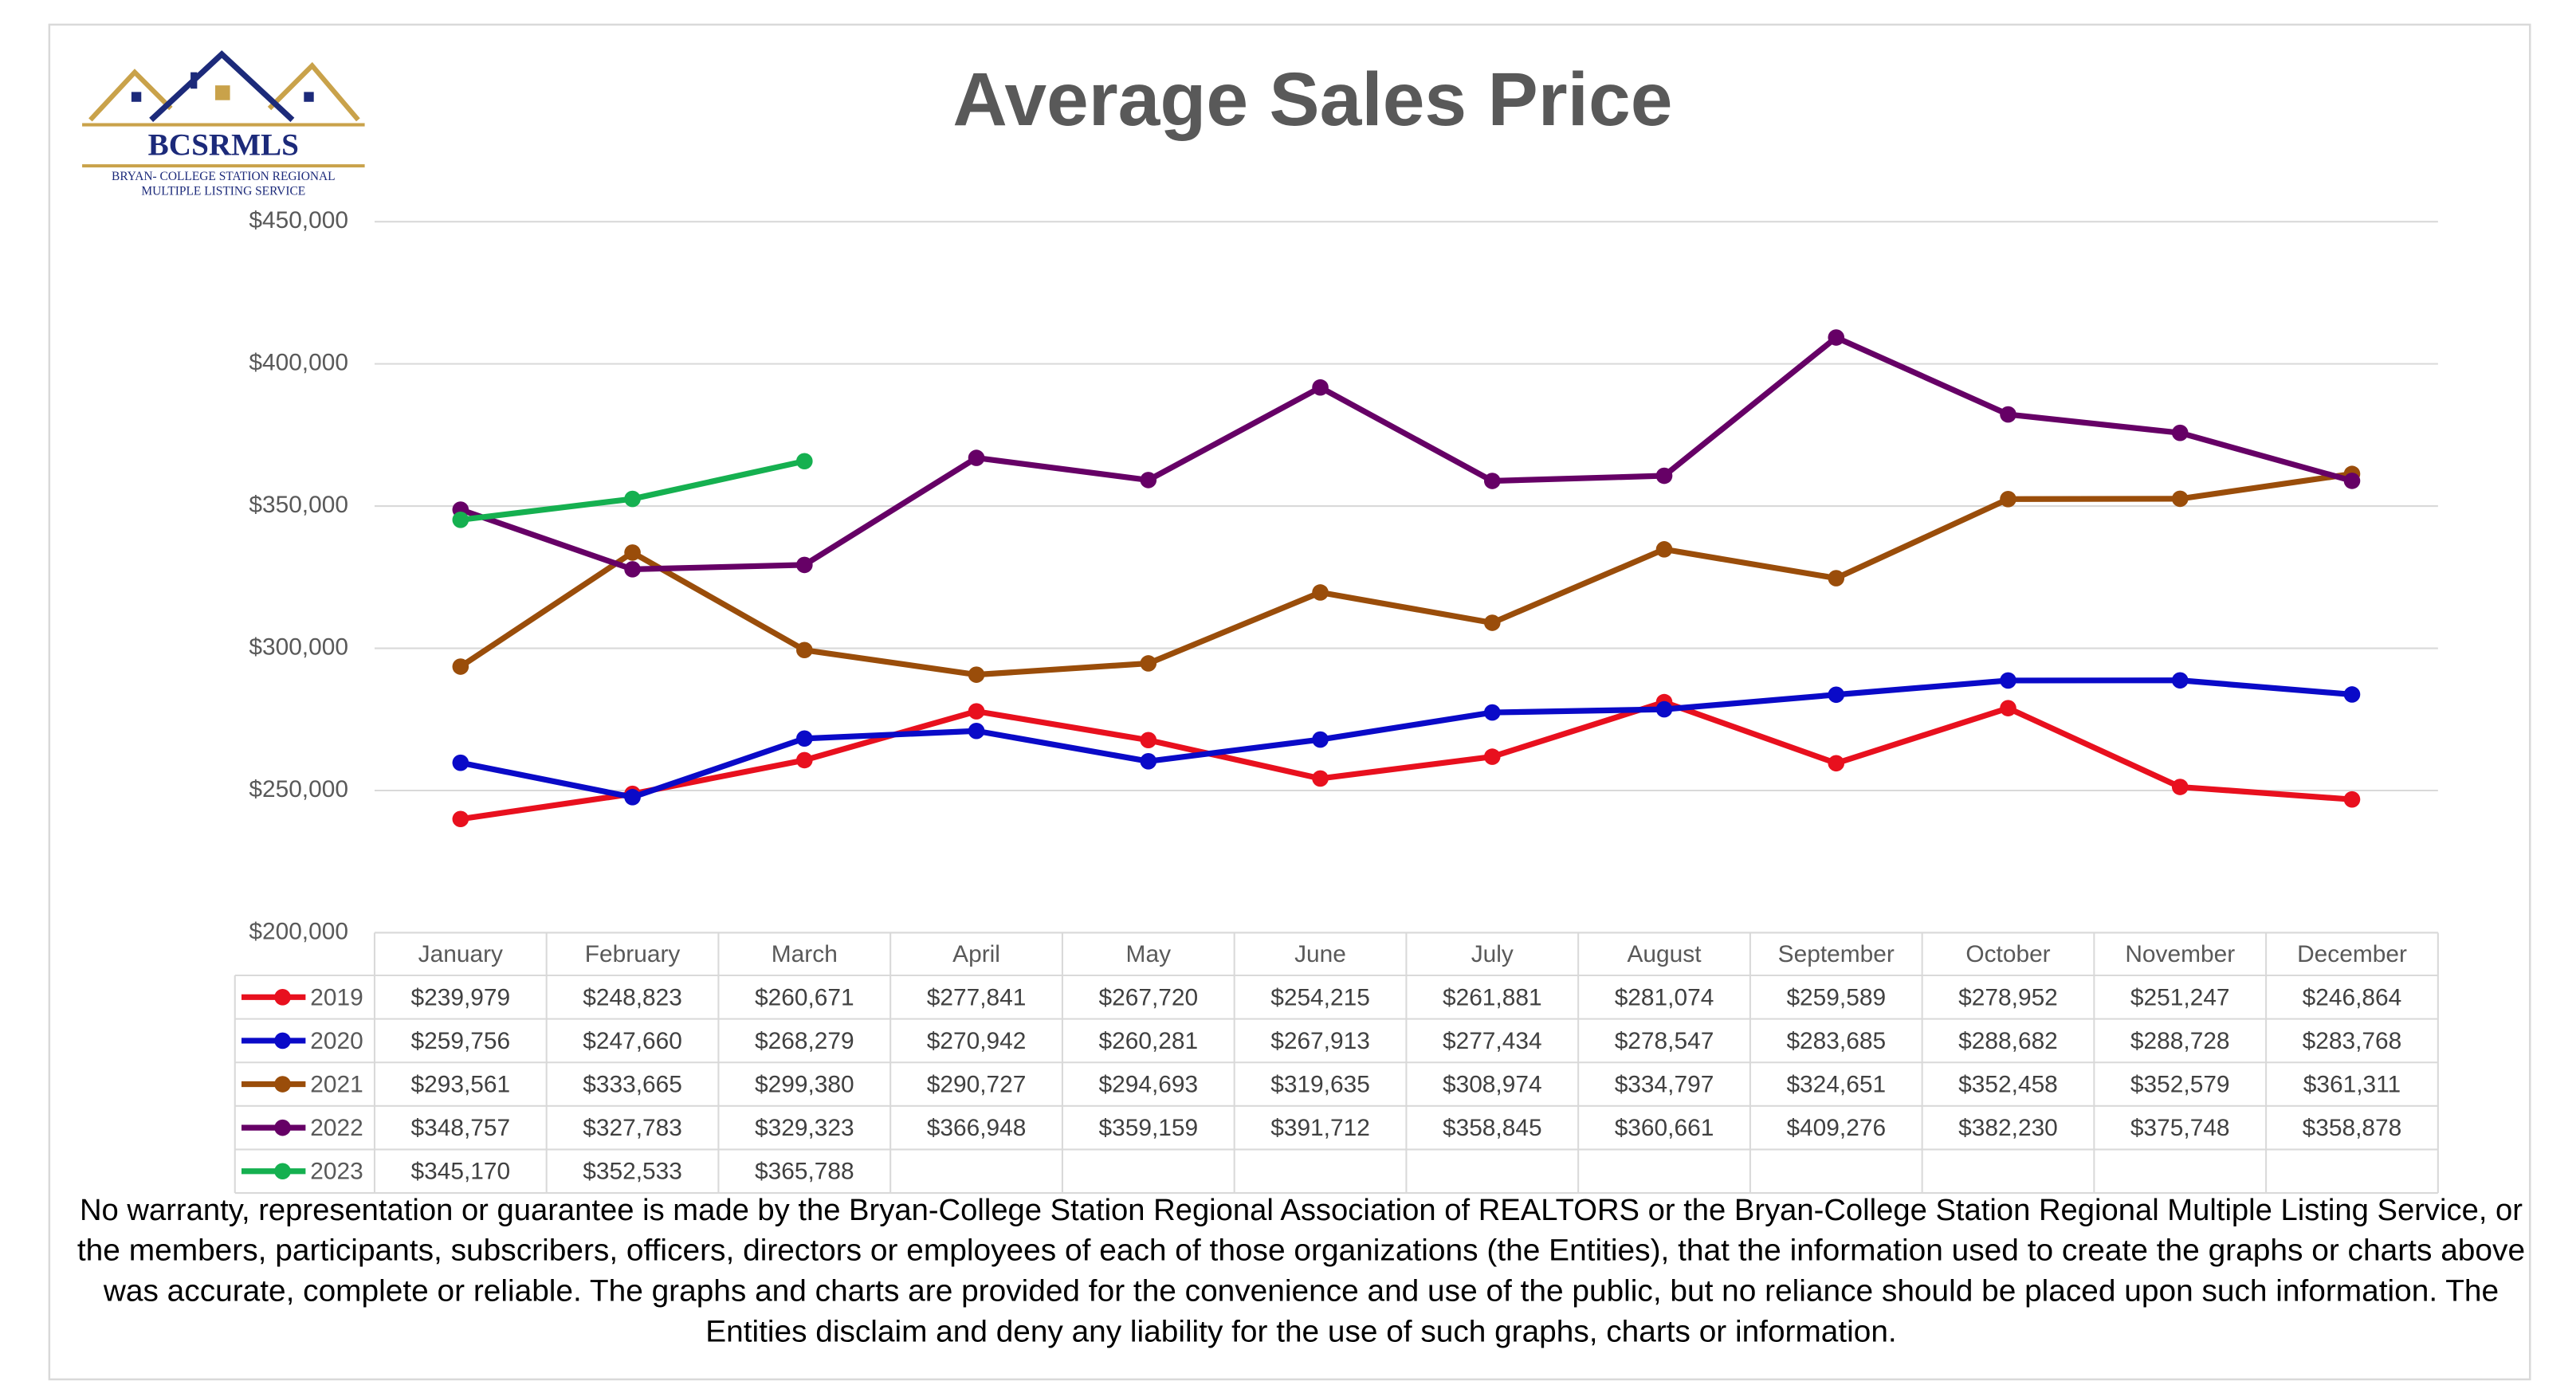 The image size is (2576, 1381). I want to click on table-cell: $278,547, so click(1664, 1041).